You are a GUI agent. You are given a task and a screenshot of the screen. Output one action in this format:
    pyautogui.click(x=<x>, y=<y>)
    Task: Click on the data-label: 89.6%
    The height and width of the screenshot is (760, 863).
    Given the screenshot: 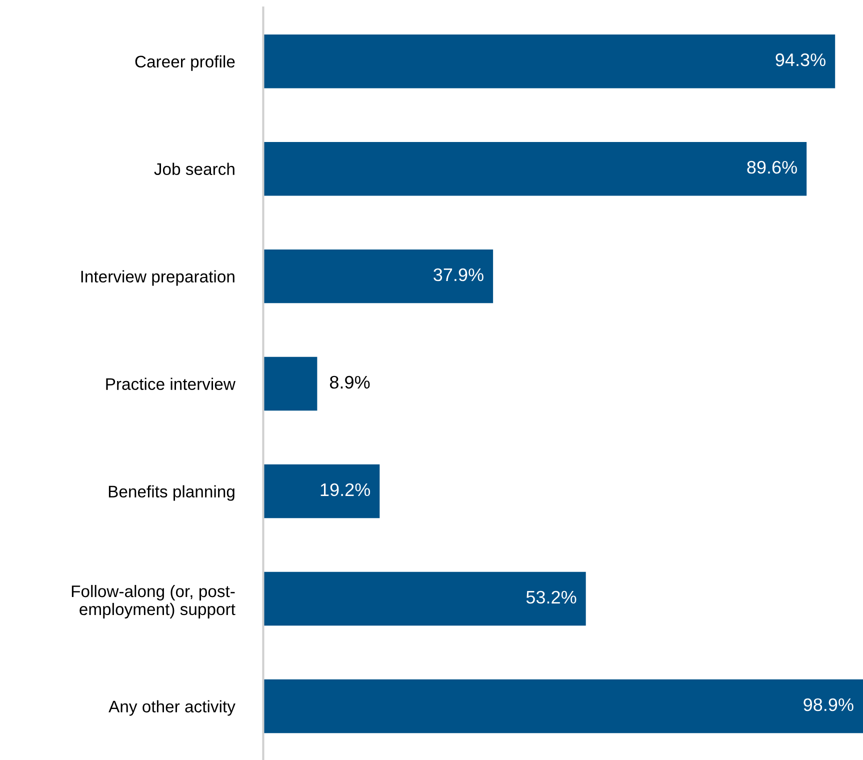 What is the action you would take?
    pyautogui.click(x=772, y=167)
    